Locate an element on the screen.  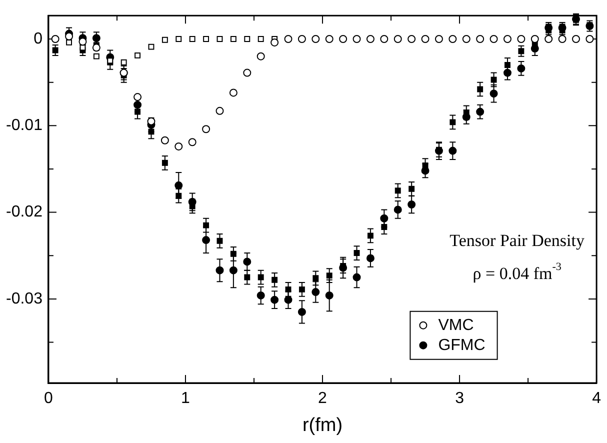
x-tick-label: 2 is located at coordinates (323, 399).